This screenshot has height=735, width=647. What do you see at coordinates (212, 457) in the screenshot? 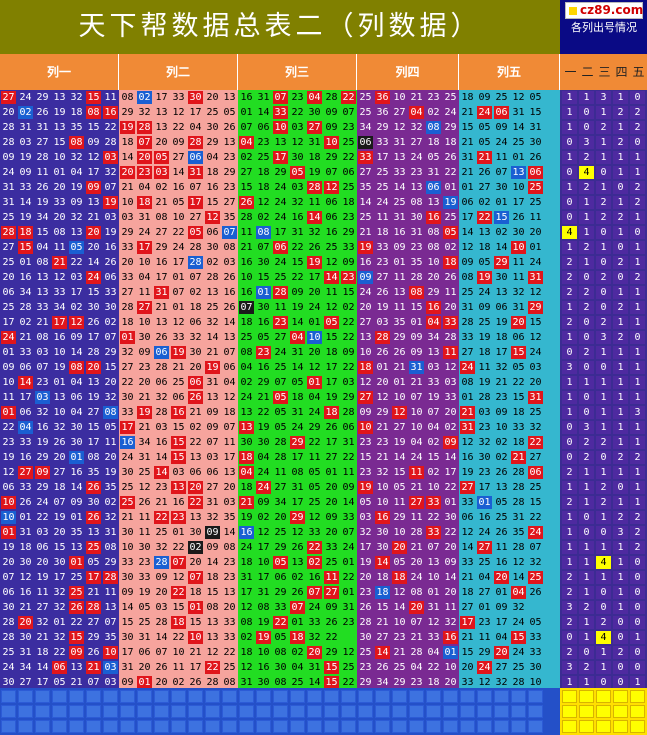
I see `grid-cell: 03` at bounding box center [212, 457].